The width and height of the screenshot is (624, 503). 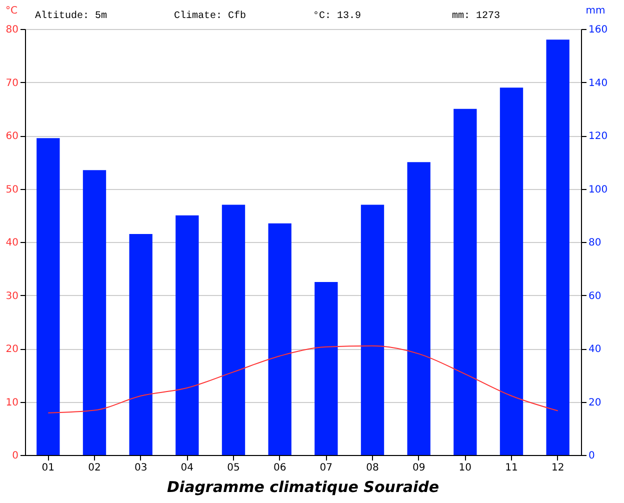 What do you see at coordinates (48, 468) in the screenshot?
I see `x-tick-label: 01` at bounding box center [48, 468].